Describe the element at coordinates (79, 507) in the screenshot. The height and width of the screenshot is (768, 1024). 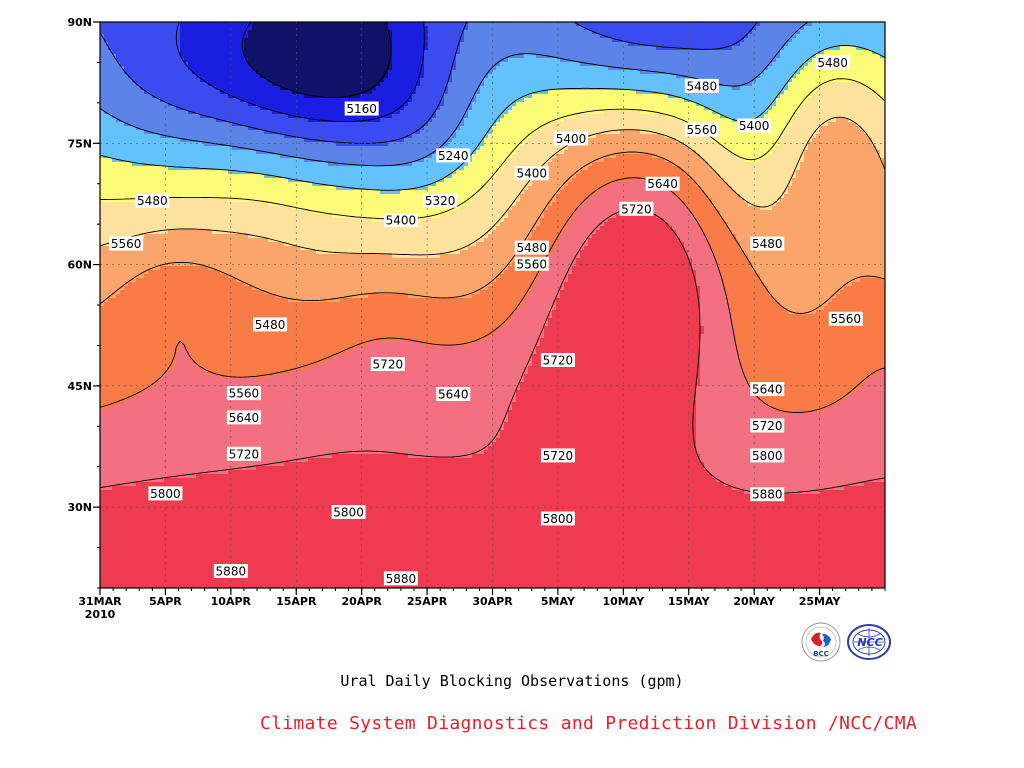
I see `y-tick-label: 30N` at that location.